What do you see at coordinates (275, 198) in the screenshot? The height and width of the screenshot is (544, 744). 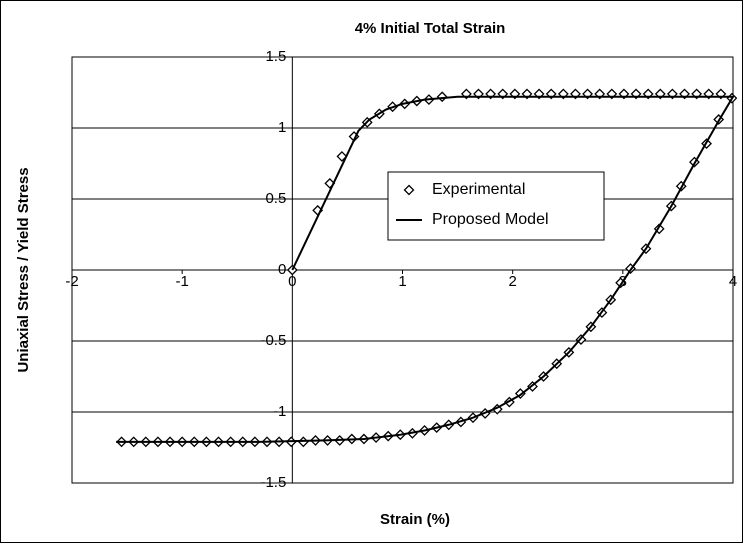 I see `y-tick-label: 0.5` at bounding box center [275, 198].